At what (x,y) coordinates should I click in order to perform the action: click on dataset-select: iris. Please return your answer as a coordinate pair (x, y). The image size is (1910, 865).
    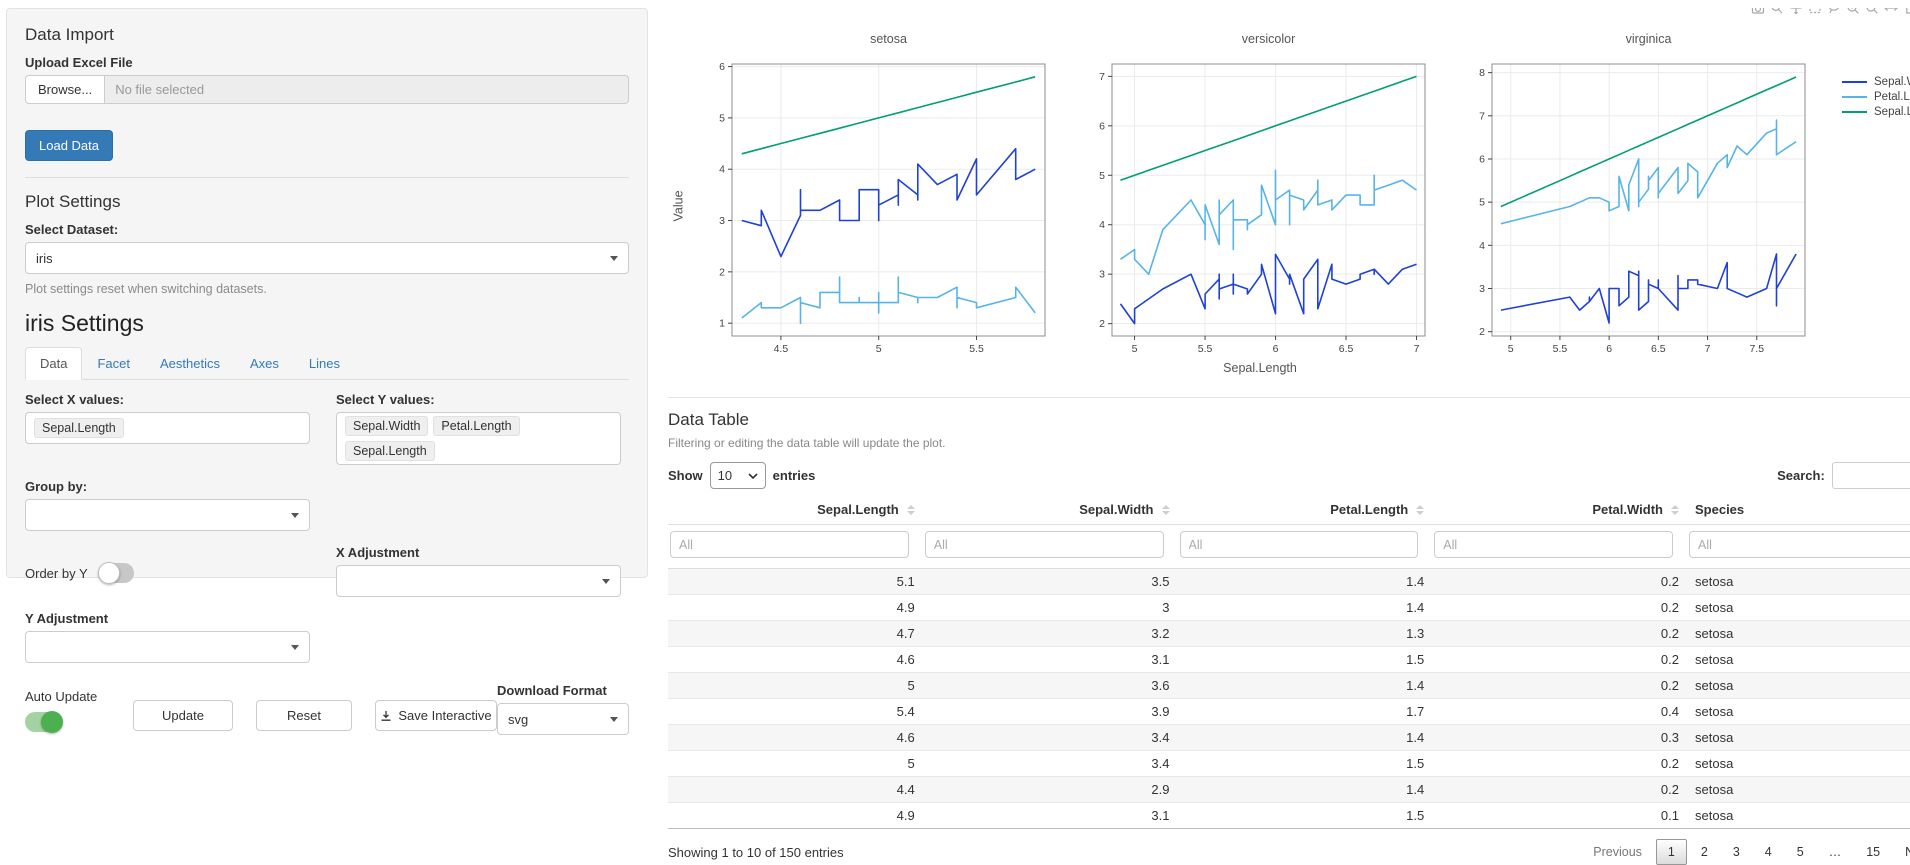
    Looking at the image, I should click on (327, 258).